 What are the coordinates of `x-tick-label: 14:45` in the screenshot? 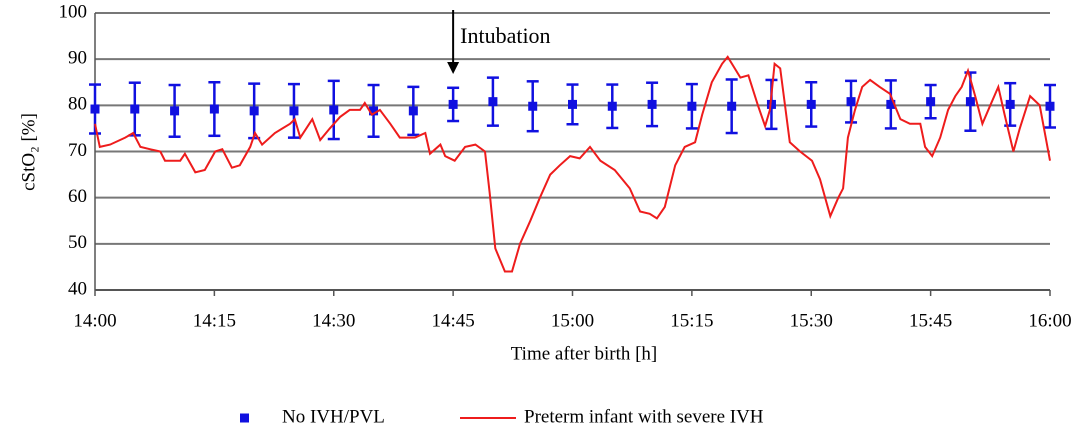 It's located at (452, 320).